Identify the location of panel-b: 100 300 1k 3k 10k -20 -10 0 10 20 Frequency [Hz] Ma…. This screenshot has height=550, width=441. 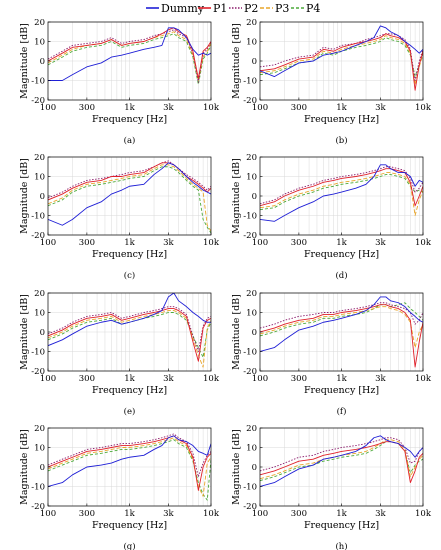
(331, 82).